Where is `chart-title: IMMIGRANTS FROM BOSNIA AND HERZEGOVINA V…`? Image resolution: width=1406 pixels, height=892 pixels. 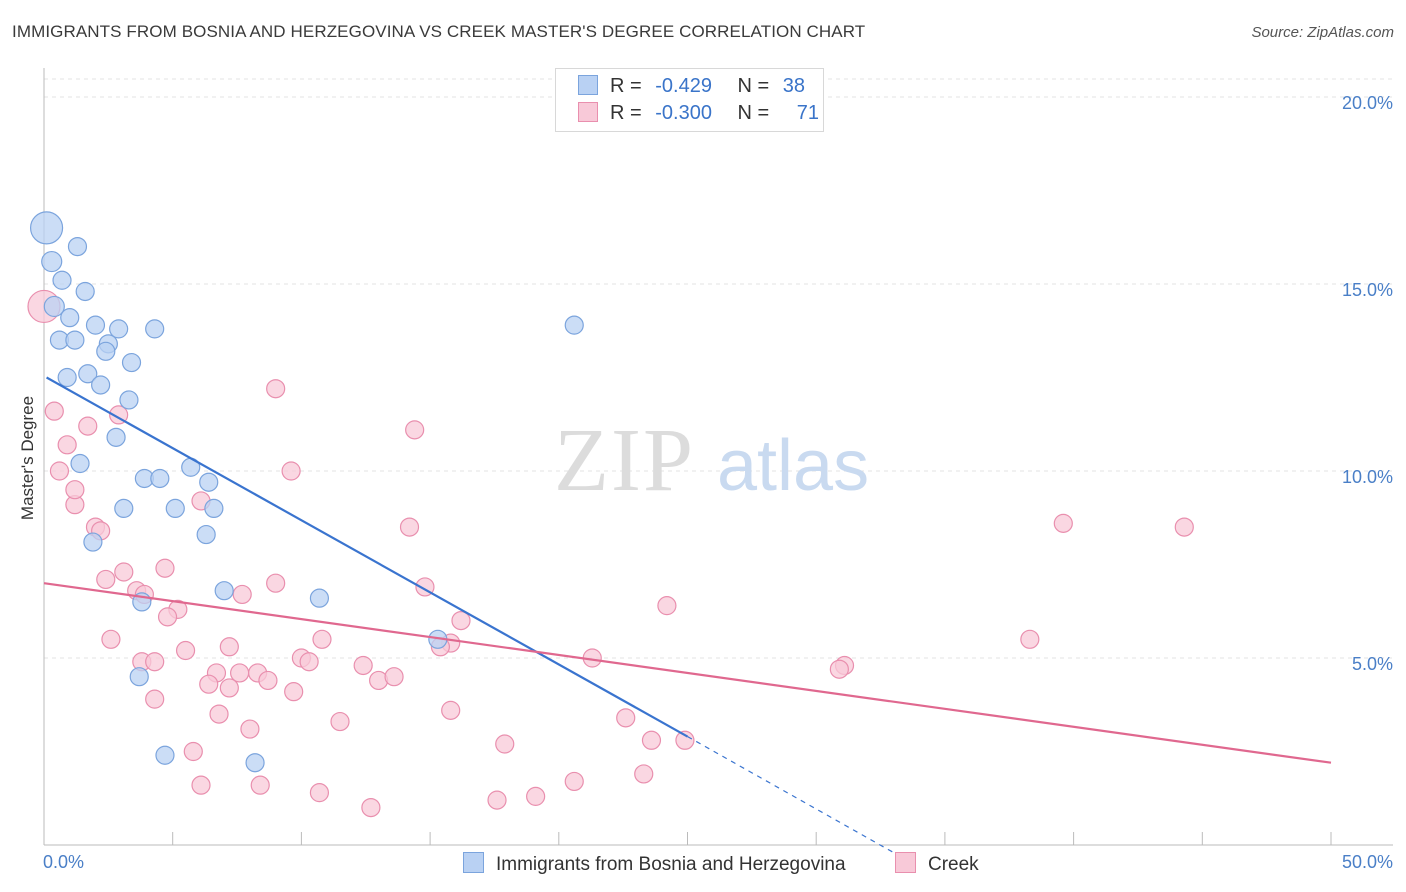 chart-title: IMMIGRANTS FROM BOSNIA AND HERZEGOVINA V… is located at coordinates (439, 31).